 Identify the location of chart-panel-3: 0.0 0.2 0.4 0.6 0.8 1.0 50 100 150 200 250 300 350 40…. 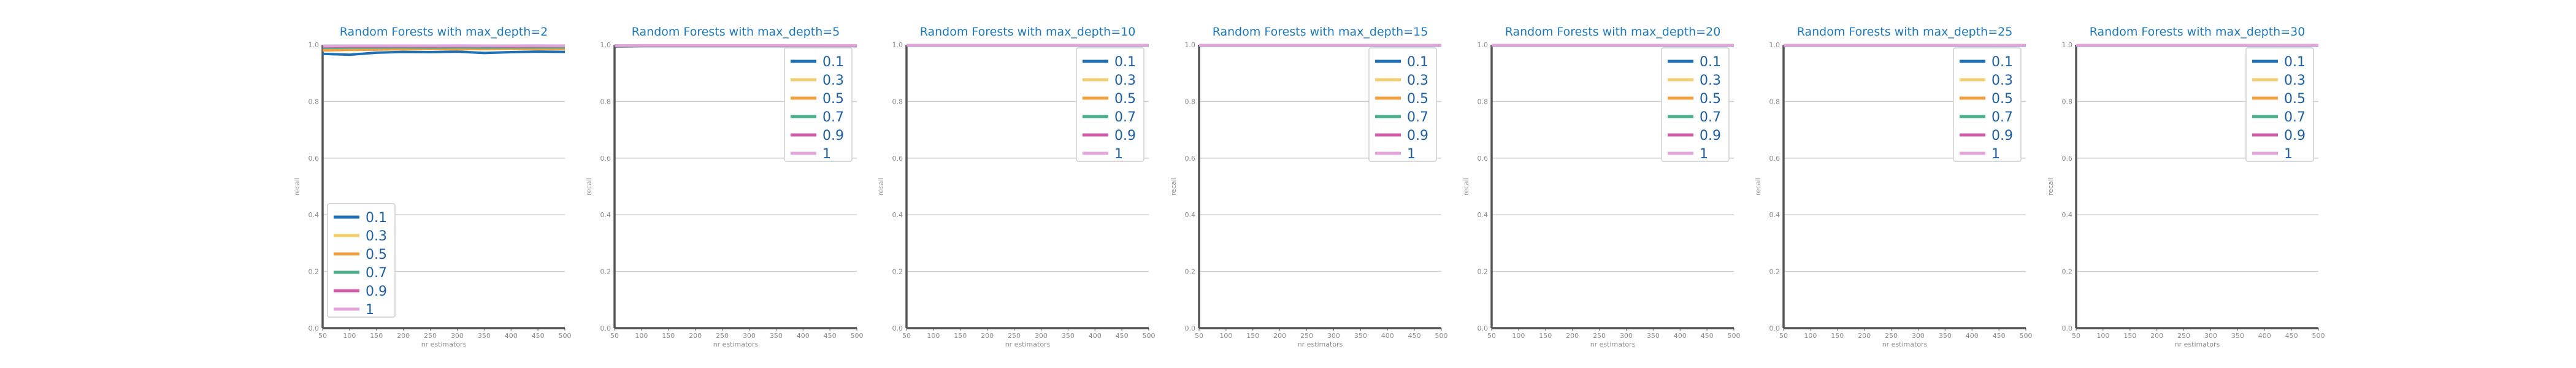
(1016, 186).